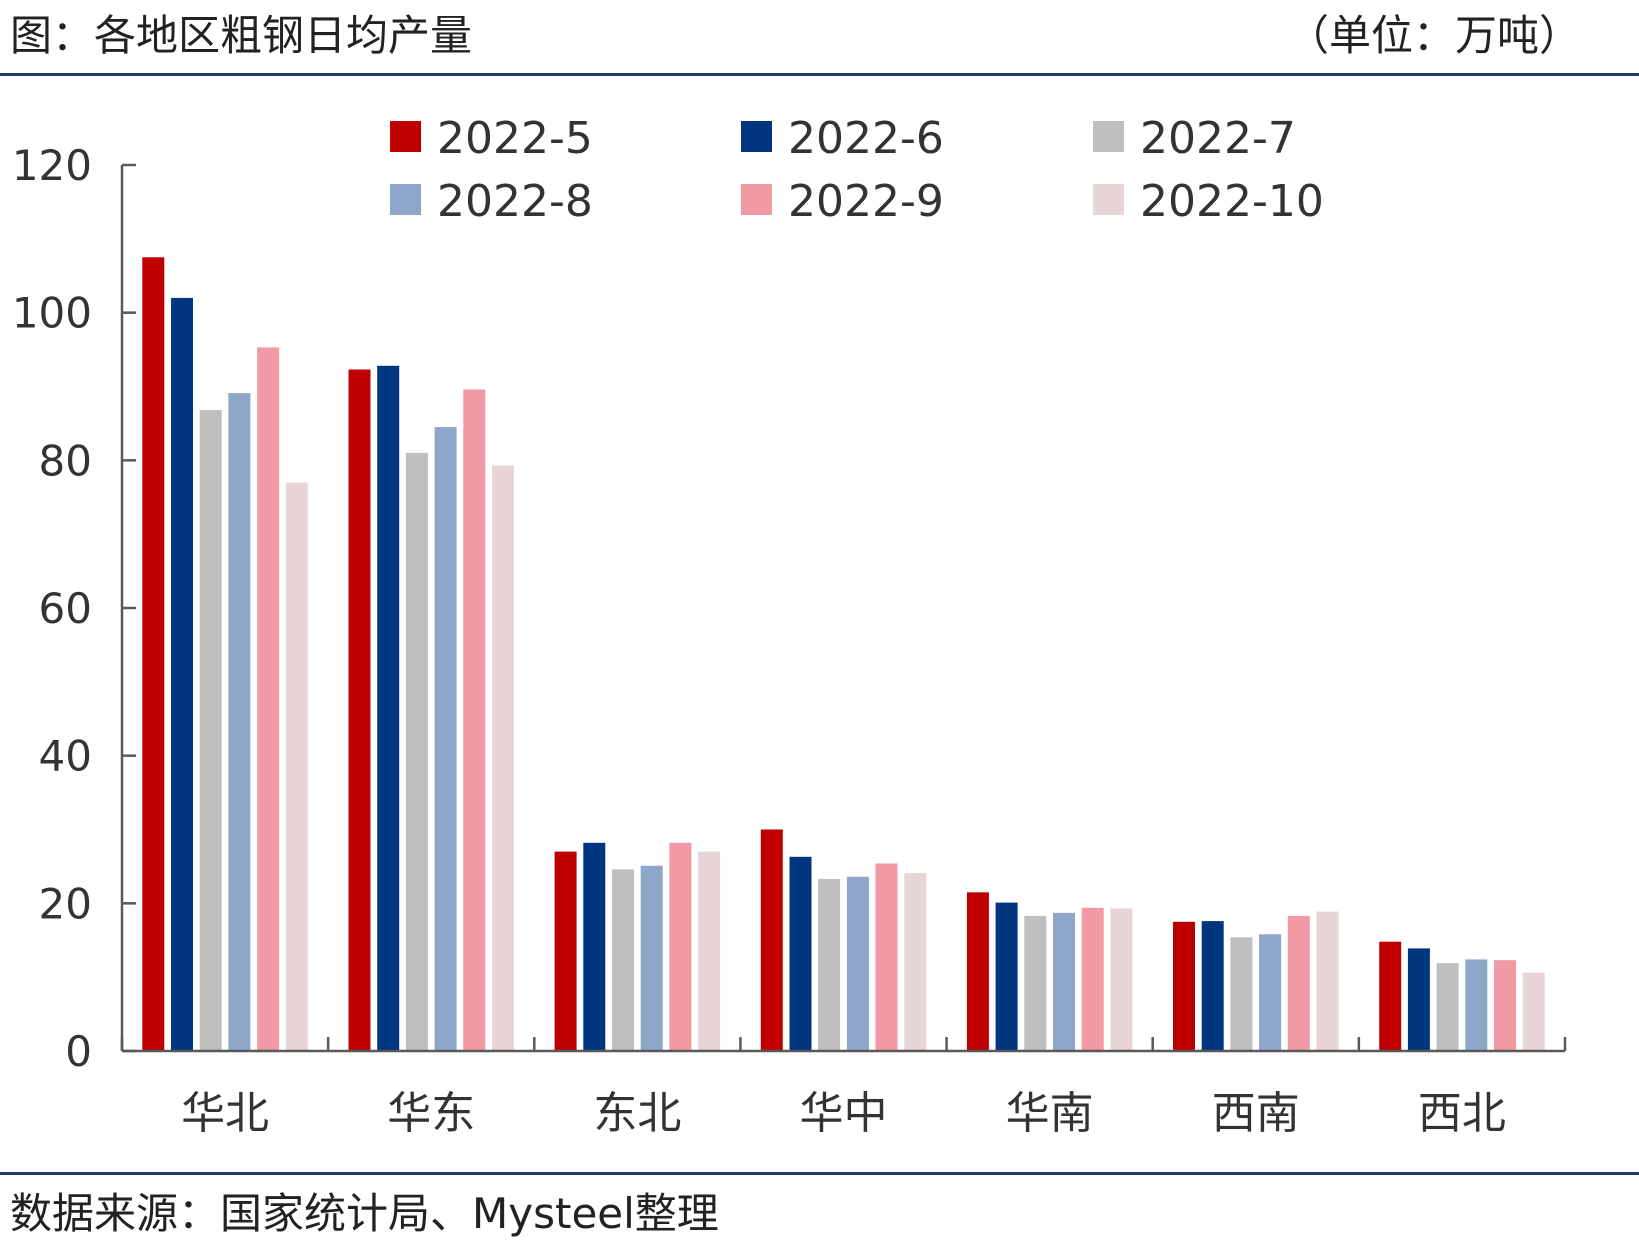 The height and width of the screenshot is (1251, 1639). What do you see at coordinates (359, 710) in the screenshot?
I see `bar-华东-2022-5` at bounding box center [359, 710].